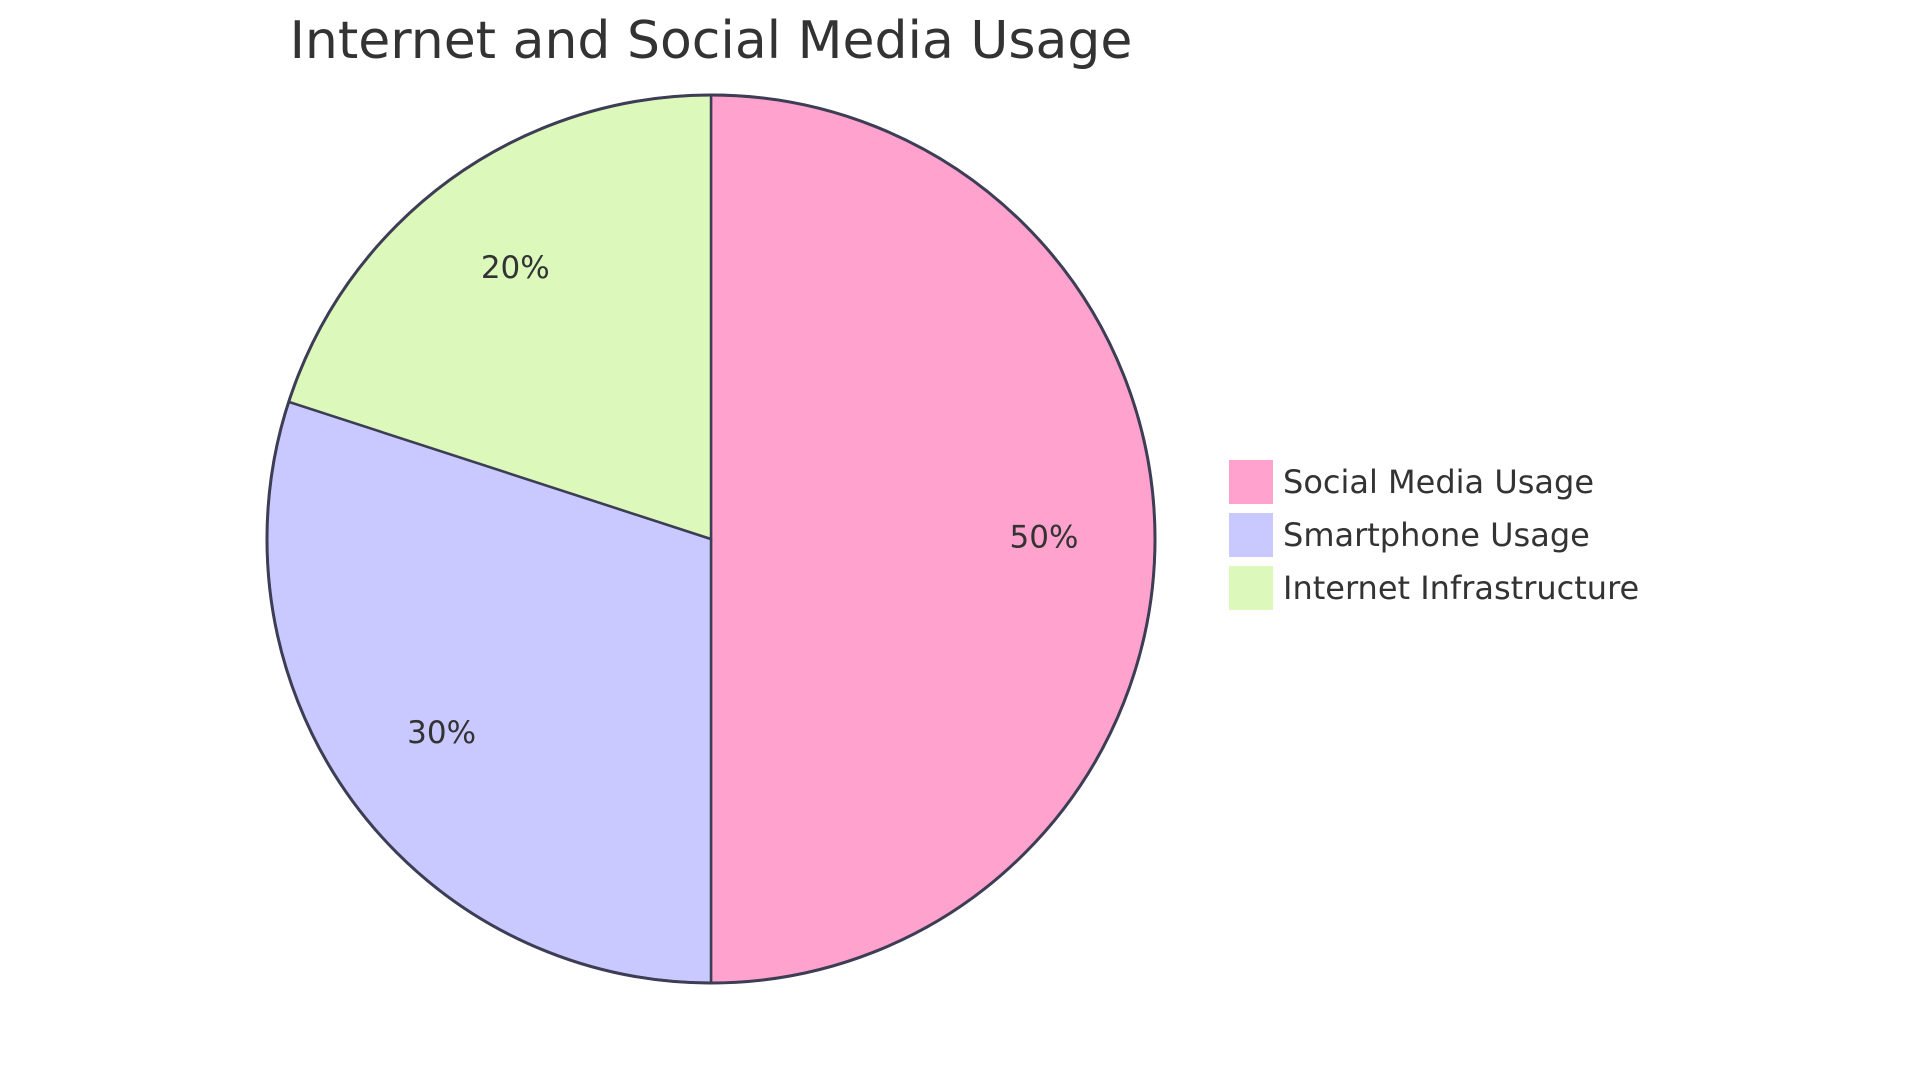 The image size is (1920, 1080). I want to click on slice-label: 50%, so click(1044, 538).